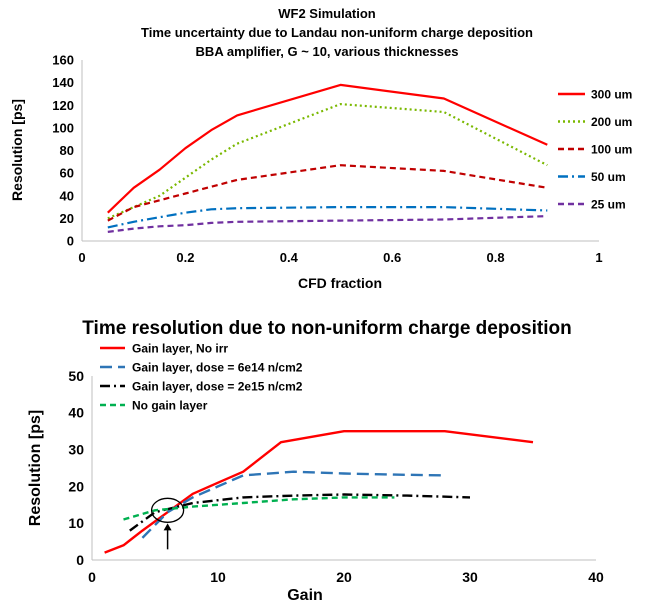 Image resolution: width=653 pixels, height=606 pixels. I want to click on chart1-x-tick-label: 0.2, so click(185, 257).